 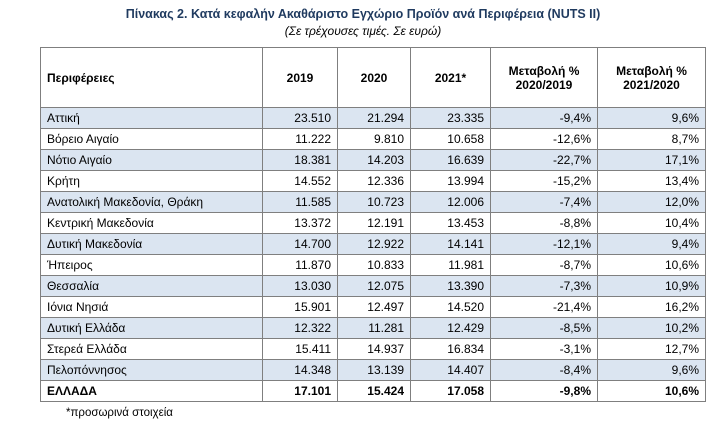 I want to click on cell: 9.810, so click(x=374, y=139).